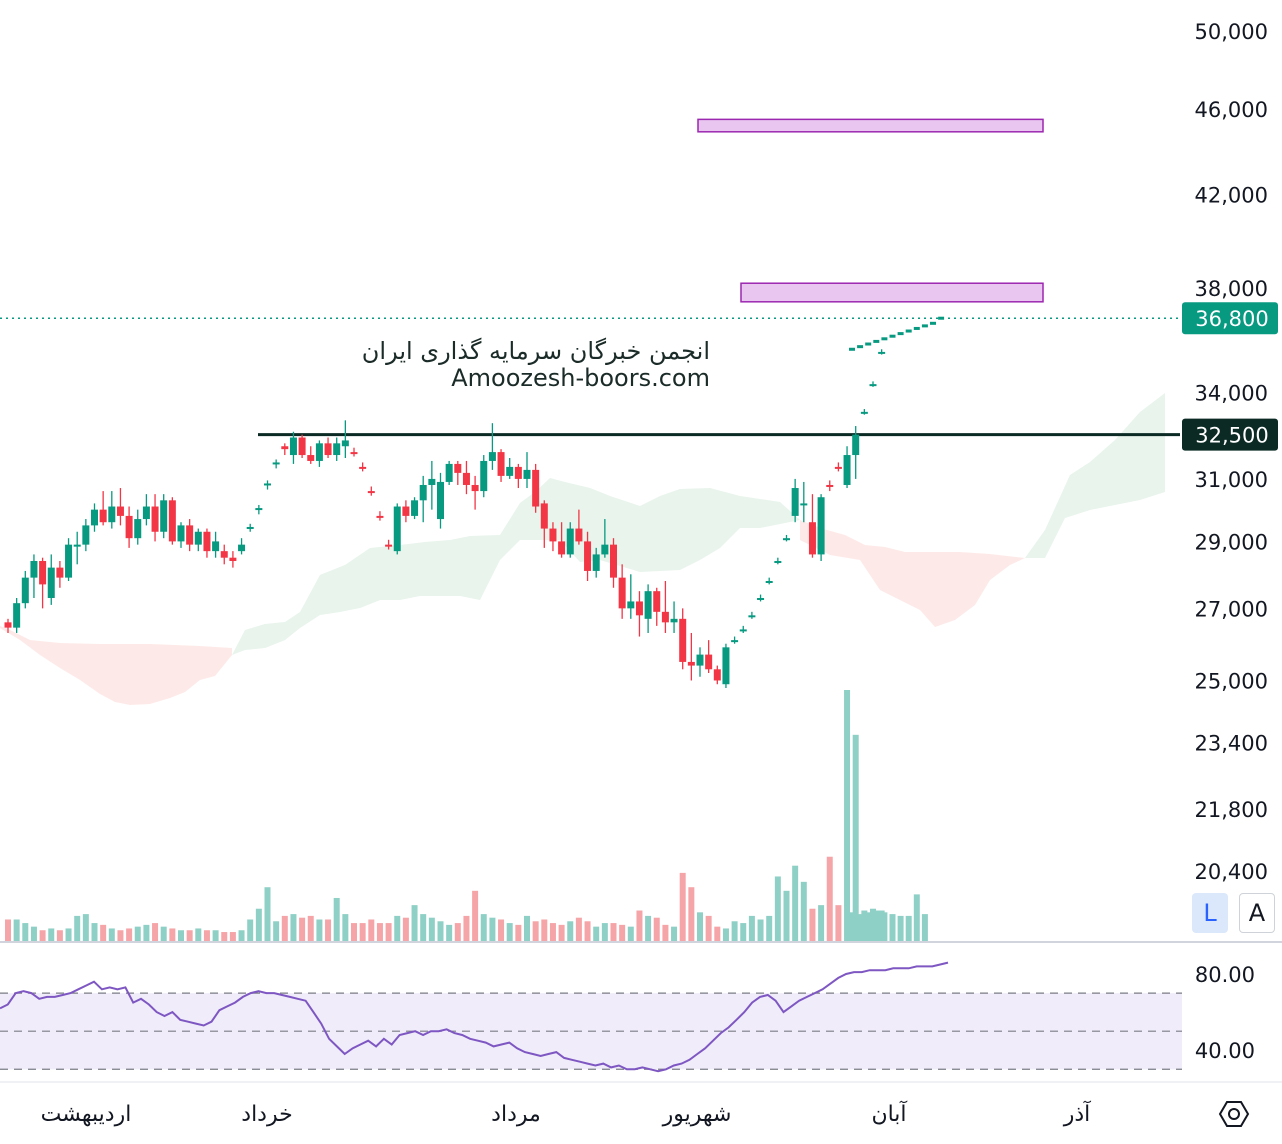 The height and width of the screenshot is (1144, 1282). What do you see at coordinates (1225, 1051) in the screenshot?
I see `rsi-tick-label: 40.00` at bounding box center [1225, 1051].